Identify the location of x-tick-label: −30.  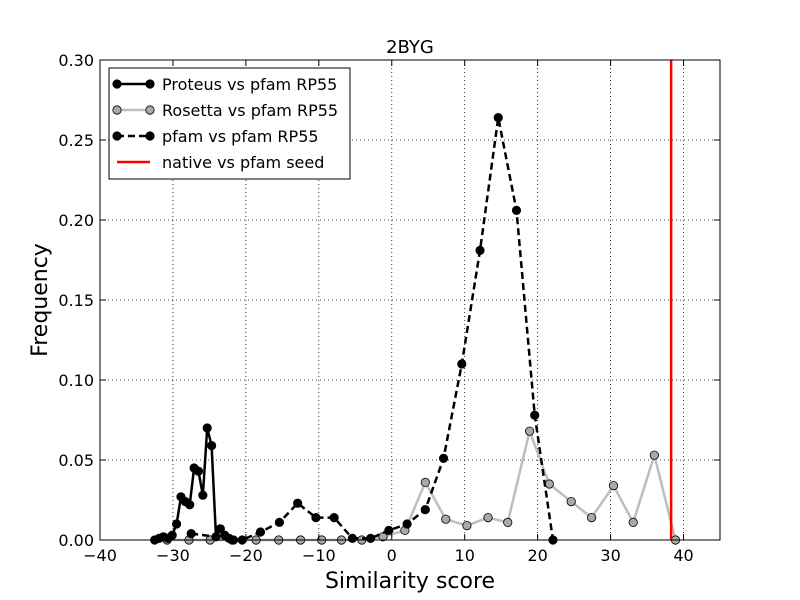
(173, 555).